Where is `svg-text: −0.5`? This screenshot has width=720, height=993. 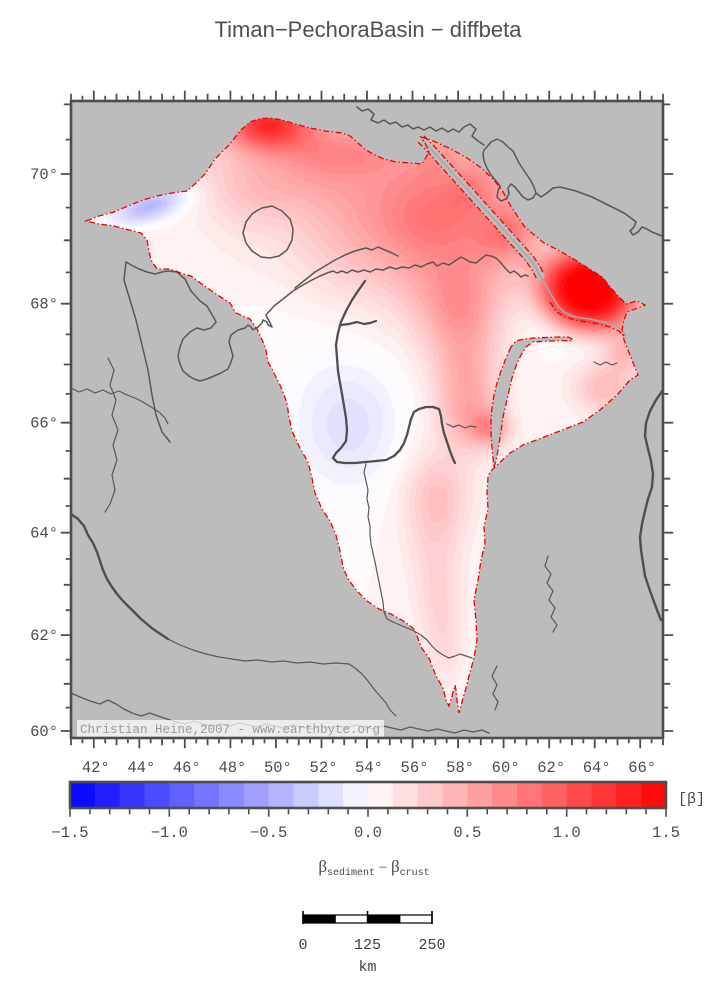 svg-text: −0.5 is located at coordinates (268, 833).